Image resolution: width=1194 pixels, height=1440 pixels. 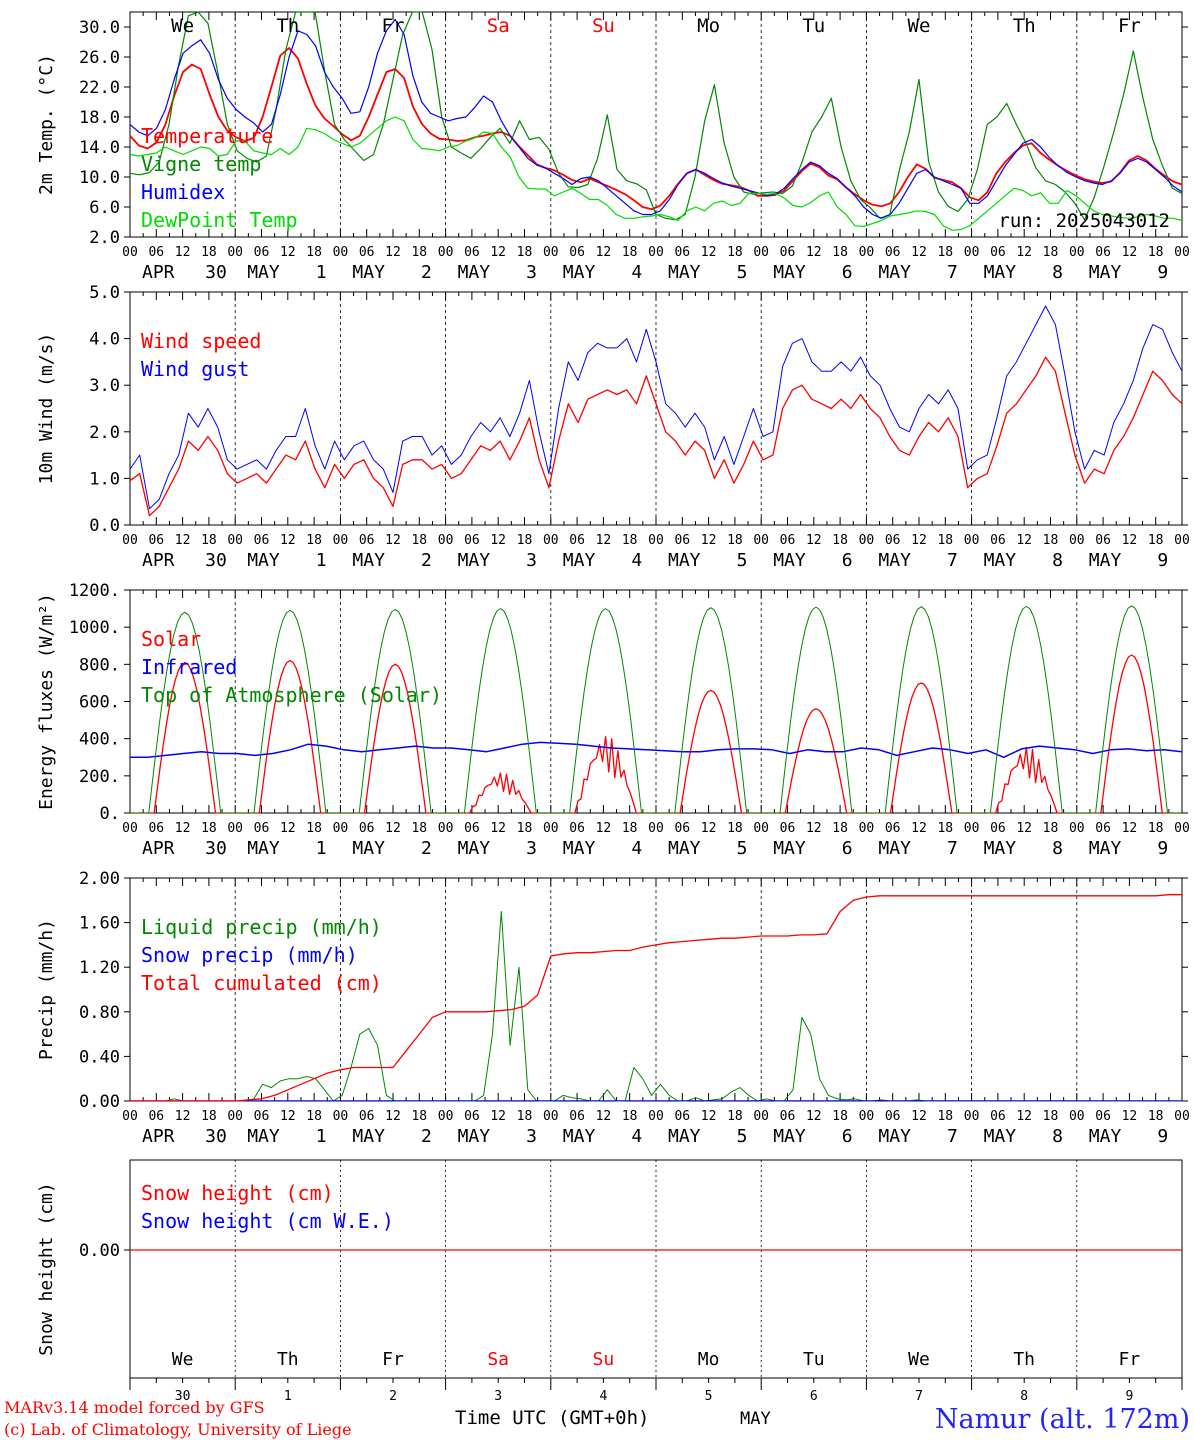 I want to click on bottom-day-name: Th, so click(x=288, y=1359).